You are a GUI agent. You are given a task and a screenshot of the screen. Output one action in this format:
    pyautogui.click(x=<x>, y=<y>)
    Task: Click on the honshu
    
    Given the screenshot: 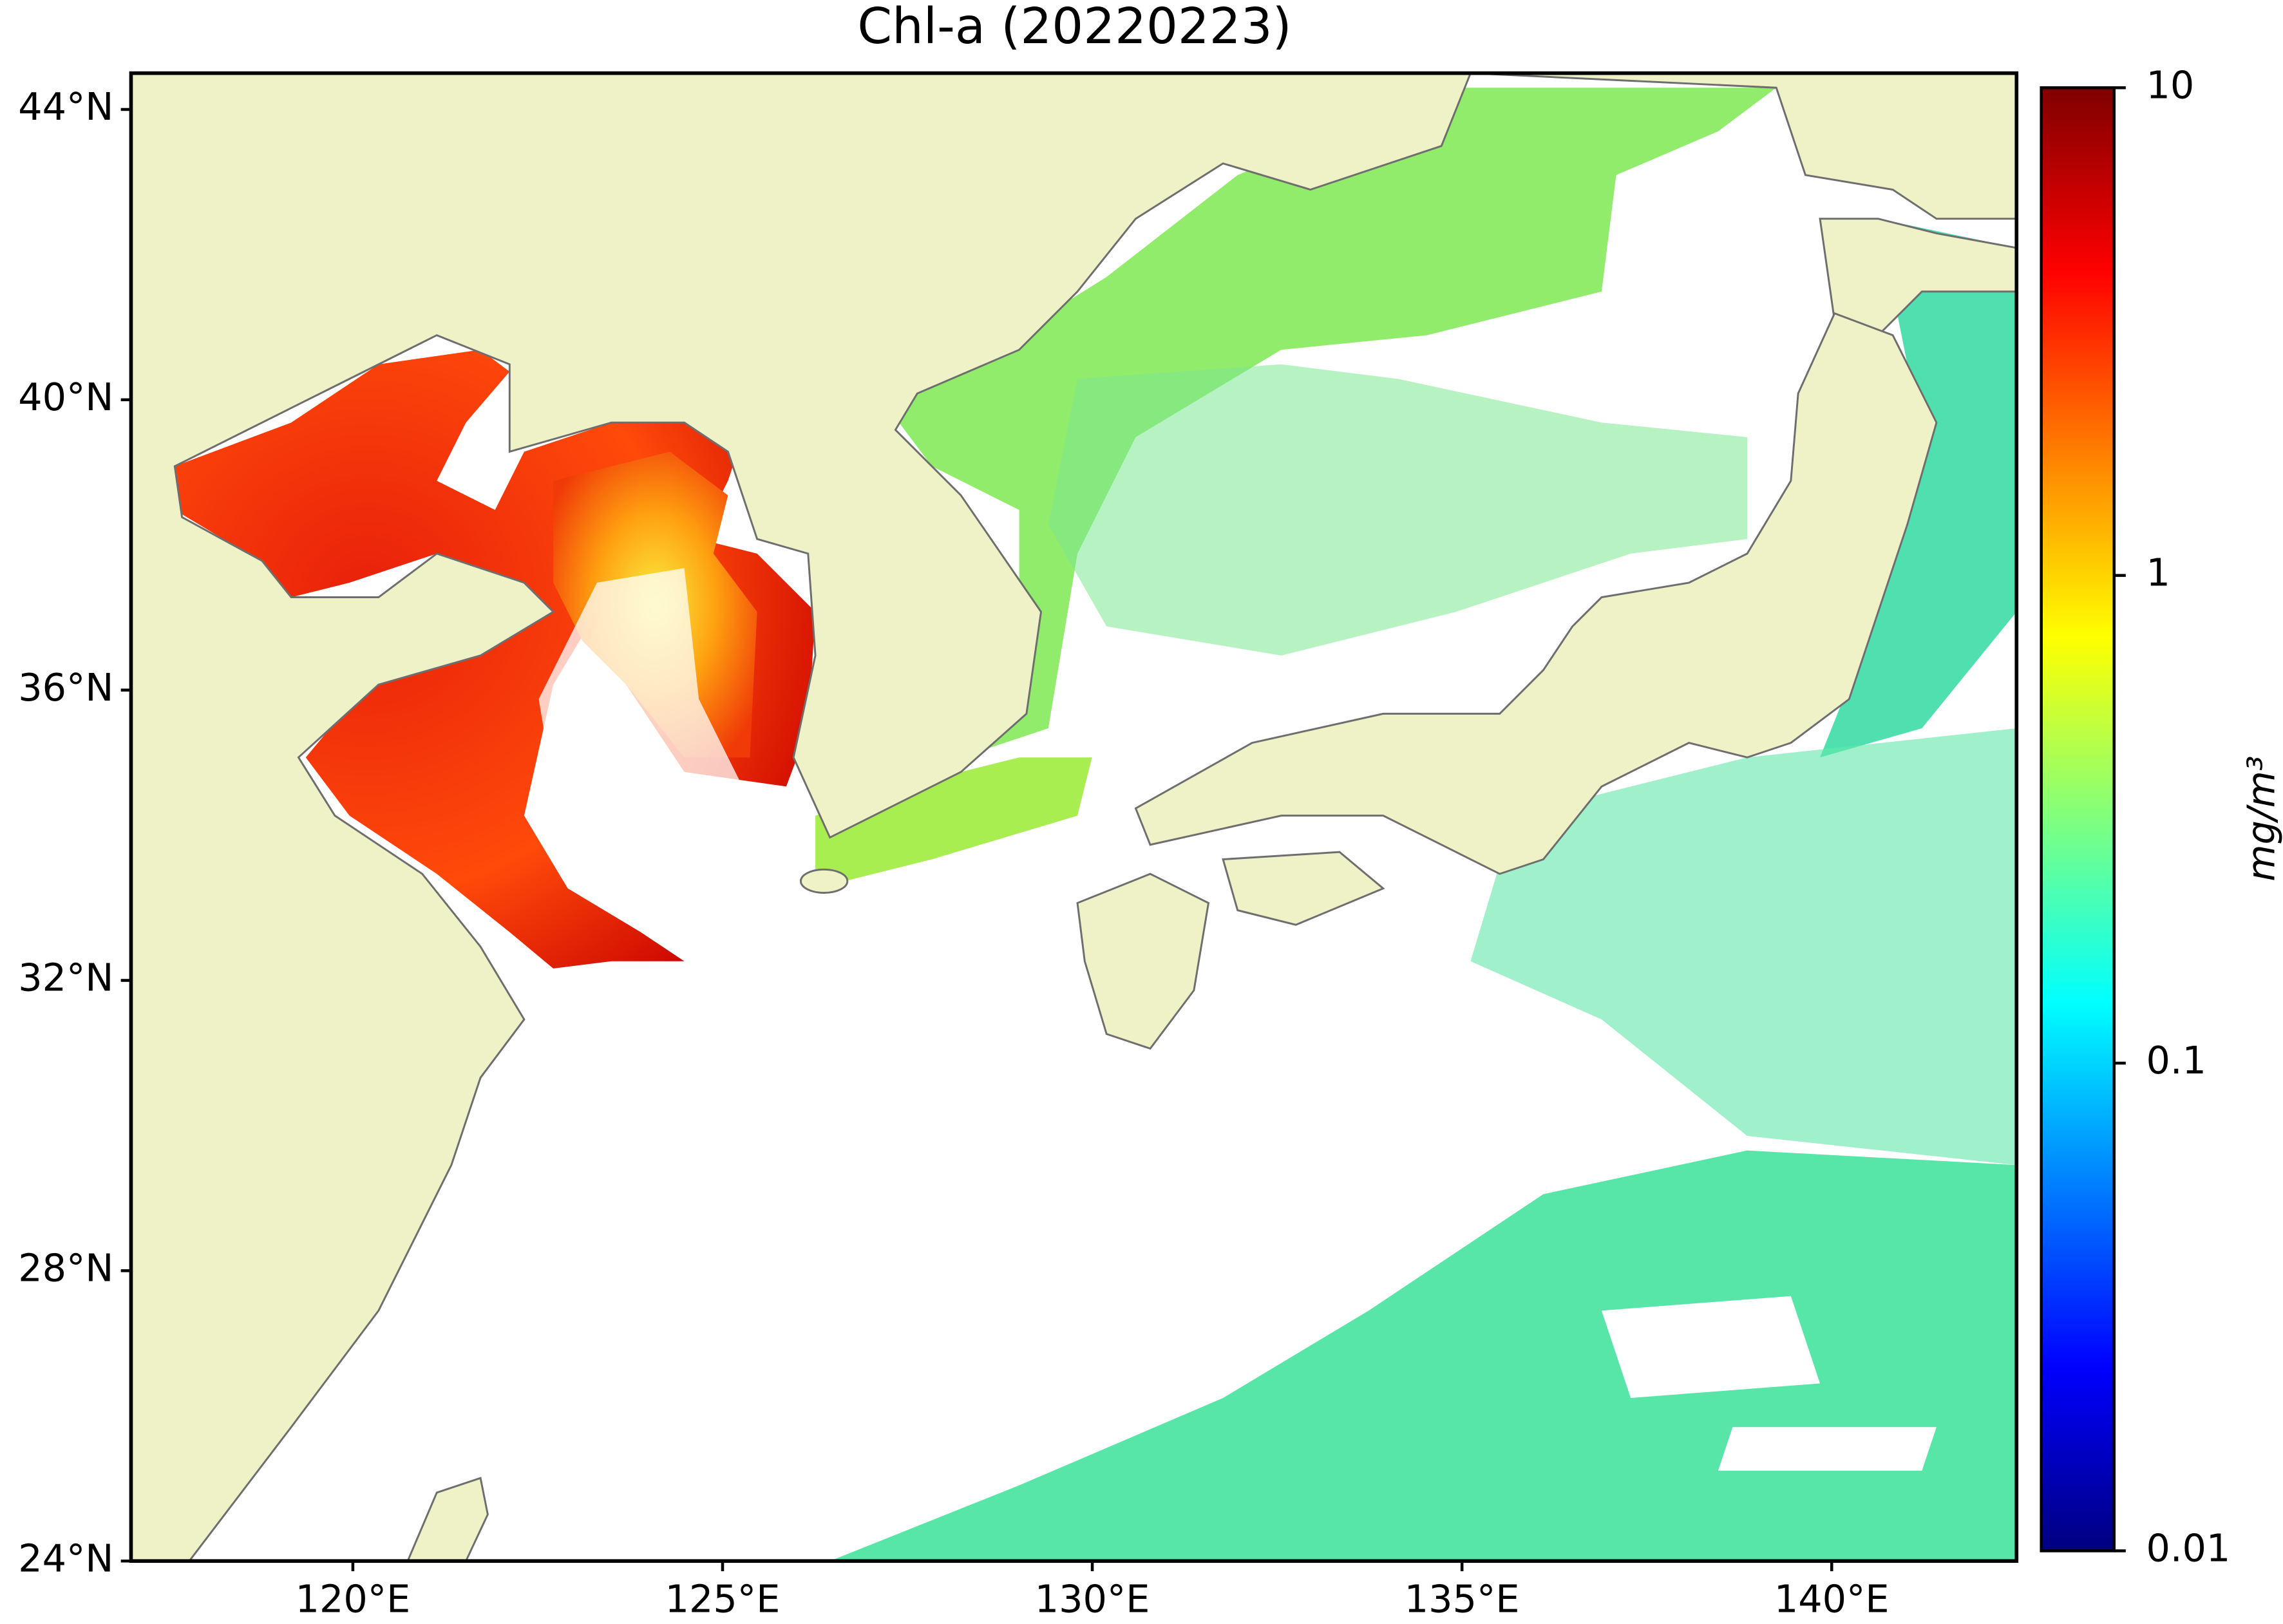 What is the action you would take?
    pyautogui.click(x=1536, y=593)
    